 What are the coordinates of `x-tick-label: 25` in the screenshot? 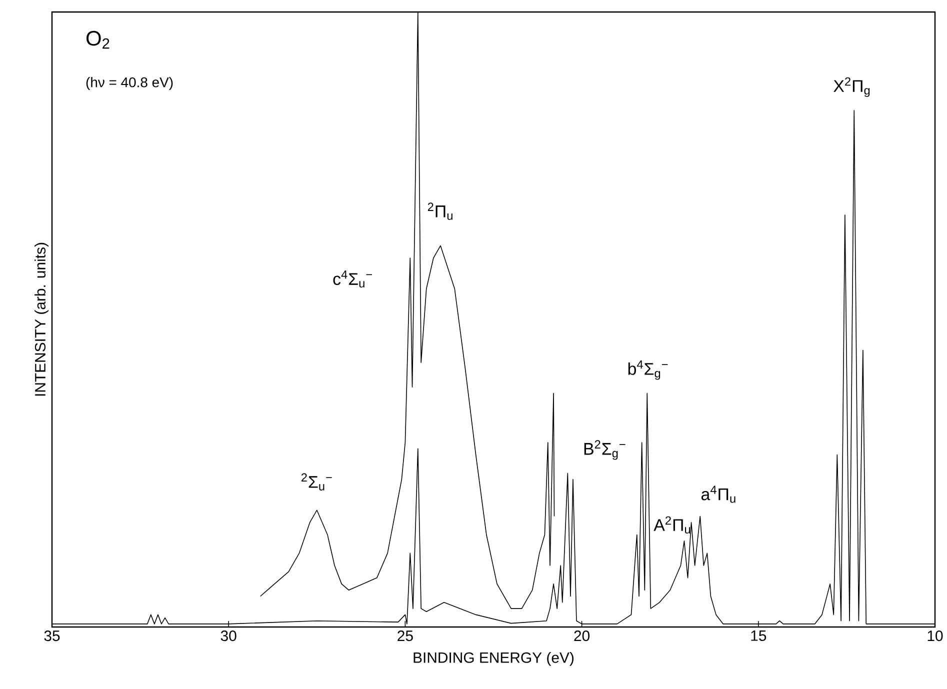 It's located at (405, 636).